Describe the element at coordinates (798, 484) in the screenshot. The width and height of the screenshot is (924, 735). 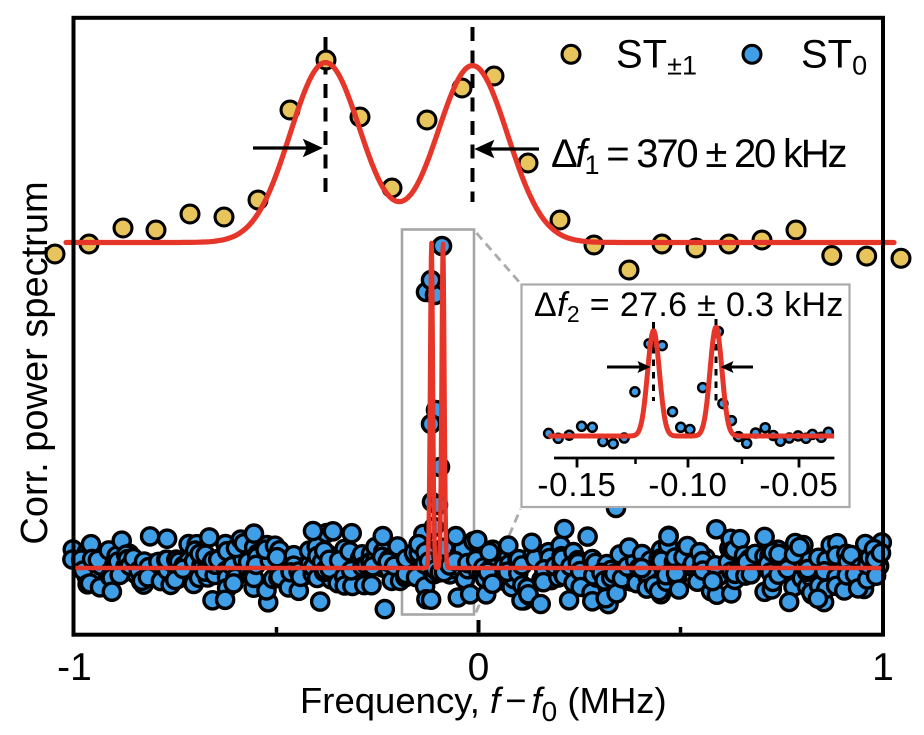
I see `svg-text: -0.05` at that location.